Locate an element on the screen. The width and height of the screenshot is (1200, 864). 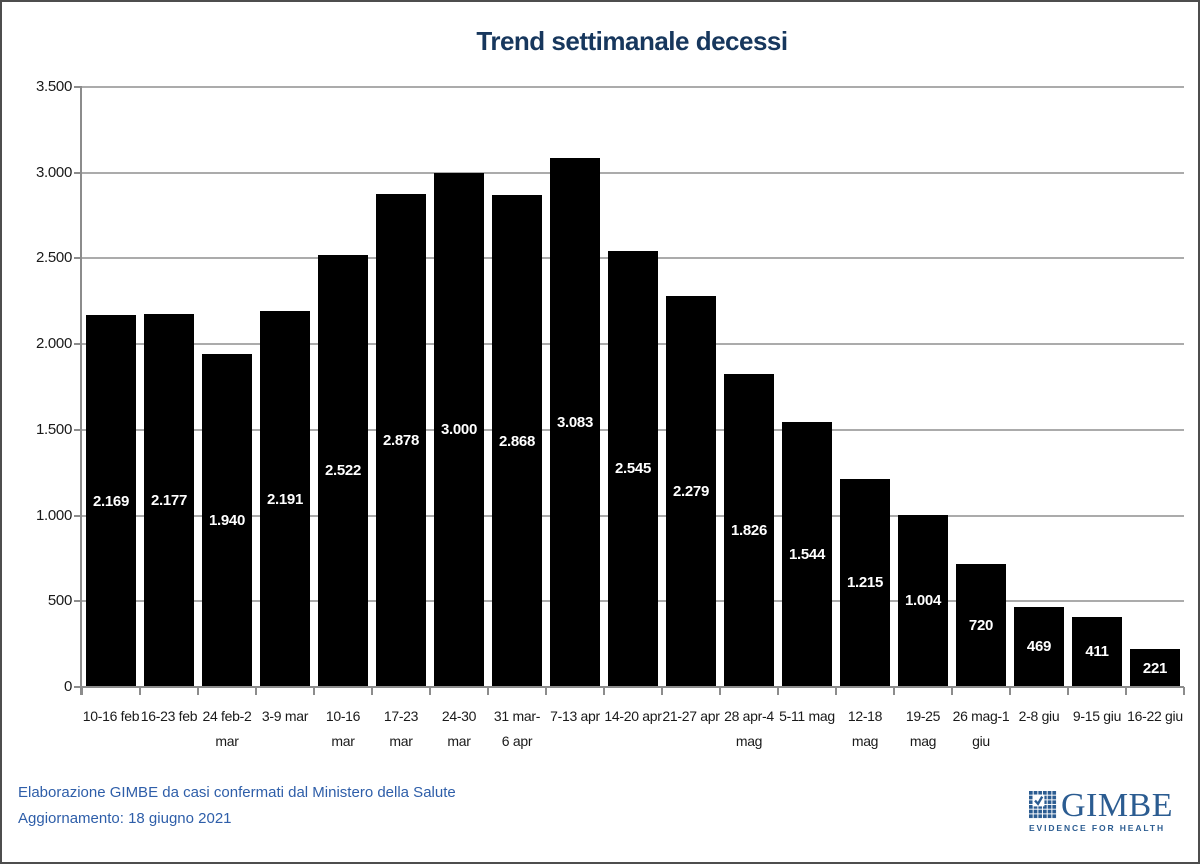
gimbe-logo: GIMBE EVIDENCE FOR HEALTH is located at coordinates (1100, 810).